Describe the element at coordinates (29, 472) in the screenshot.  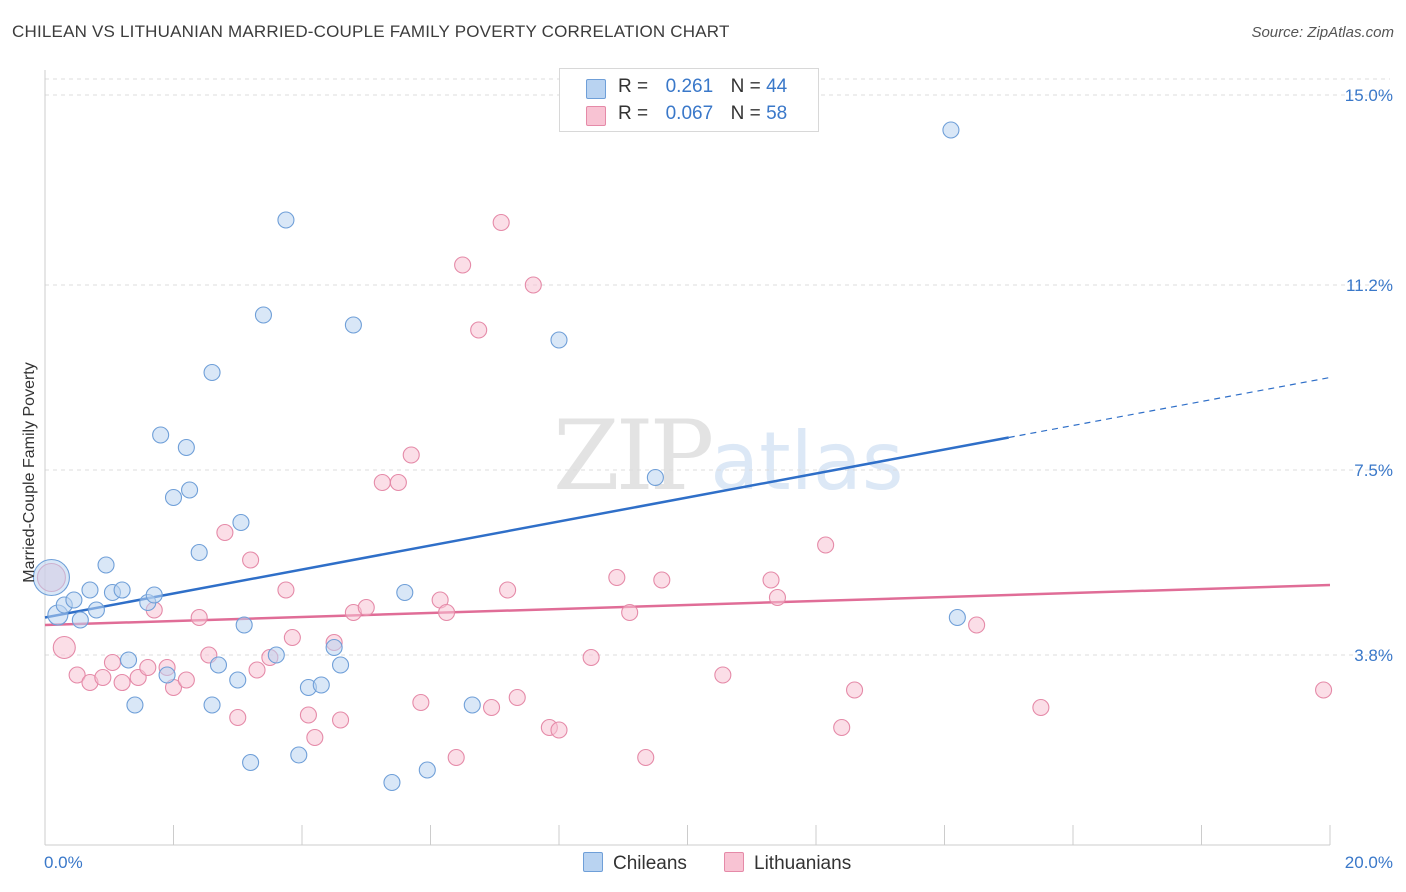
I see `y-axis-title: Married-Couple Family Poverty` at that location.